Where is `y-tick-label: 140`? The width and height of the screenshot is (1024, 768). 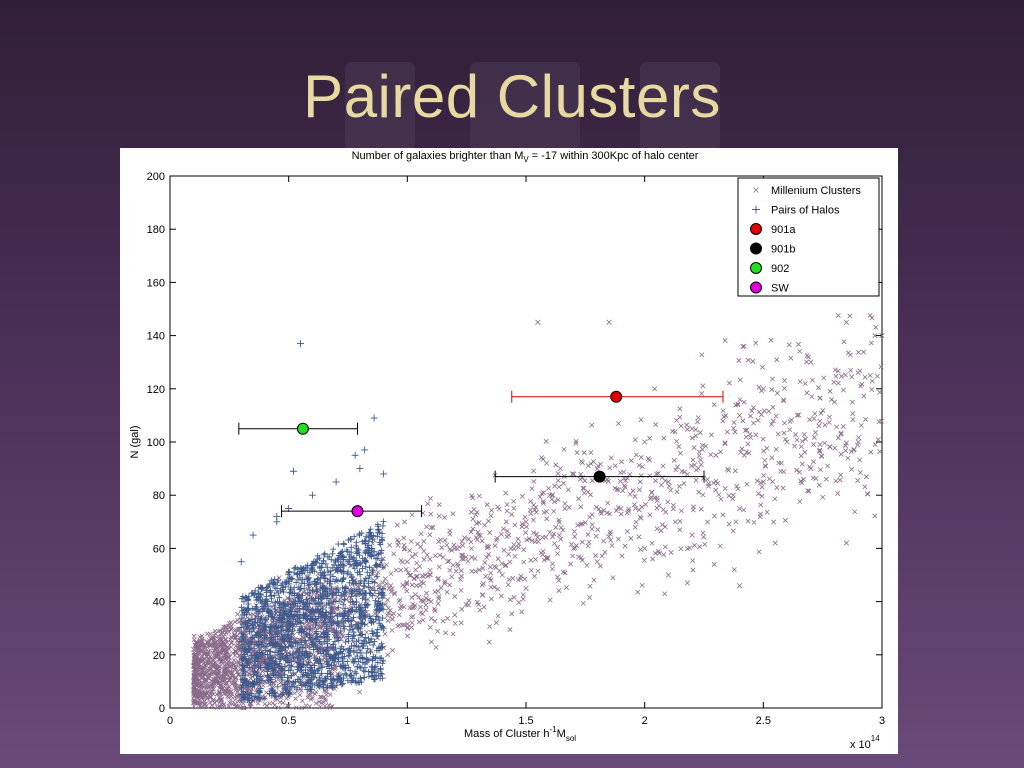
y-tick-label: 140 is located at coordinates (156, 337).